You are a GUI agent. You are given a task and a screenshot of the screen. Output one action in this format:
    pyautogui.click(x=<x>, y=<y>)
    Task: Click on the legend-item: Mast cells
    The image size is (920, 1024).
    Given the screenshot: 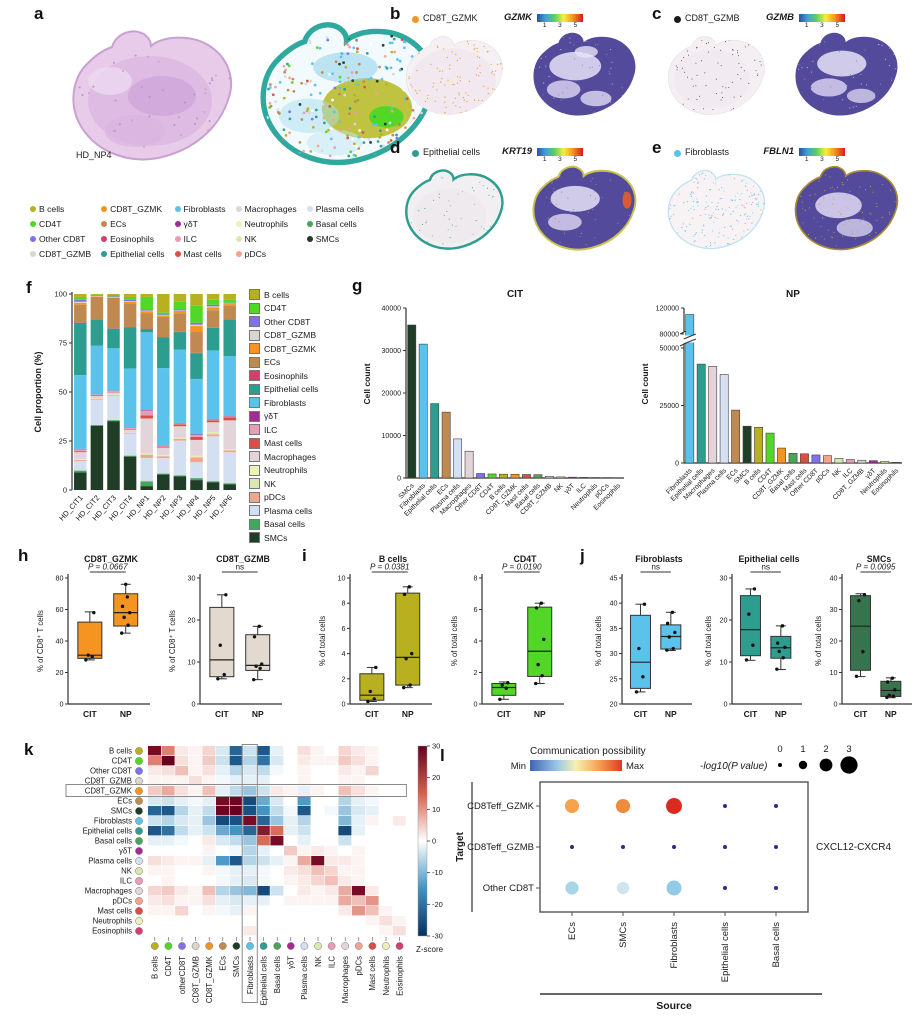 What is the action you would take?
    pyautogui.click(x=283, y=444)
    